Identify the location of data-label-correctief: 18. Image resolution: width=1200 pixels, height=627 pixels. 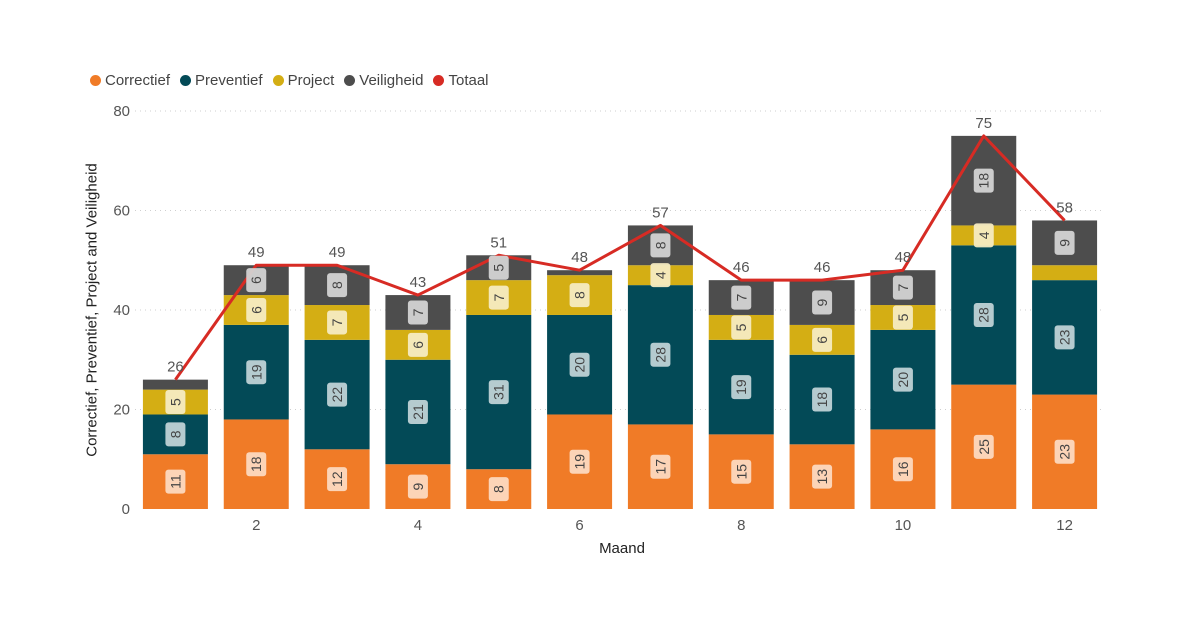
(256, 464).